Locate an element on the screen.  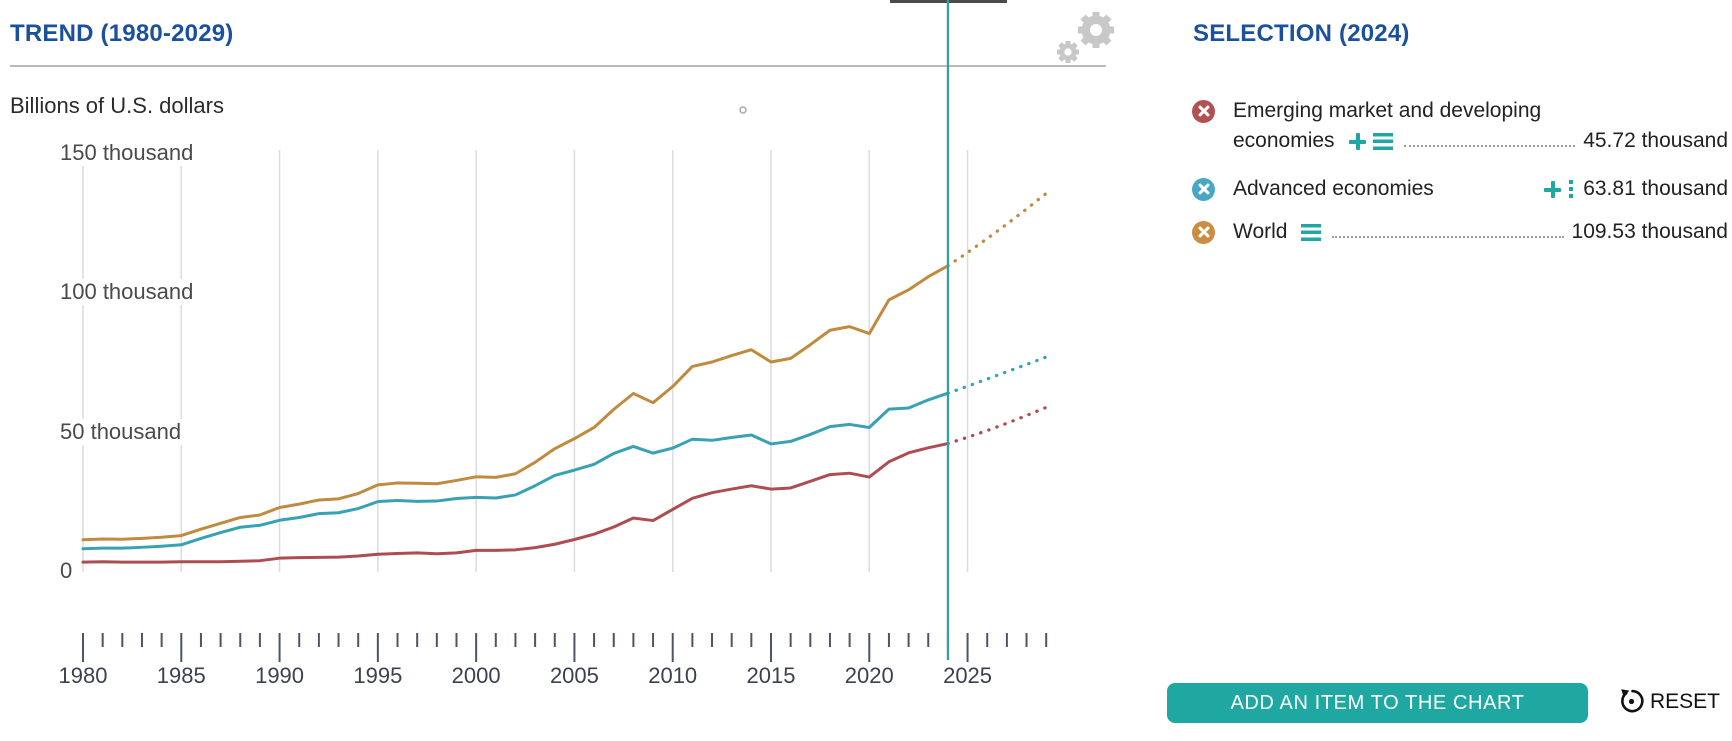
more-options-icon is located at coordinates (1571, 189).